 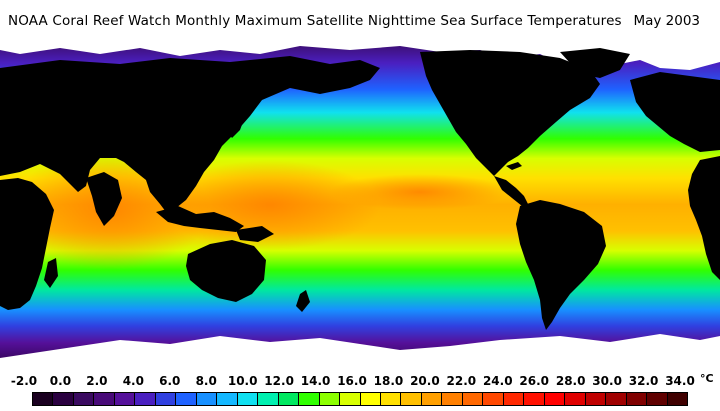 What do you see at coordinates (51, 273) in the screenshot?
I see `land-madagascar` at bounding box center [51, 273].